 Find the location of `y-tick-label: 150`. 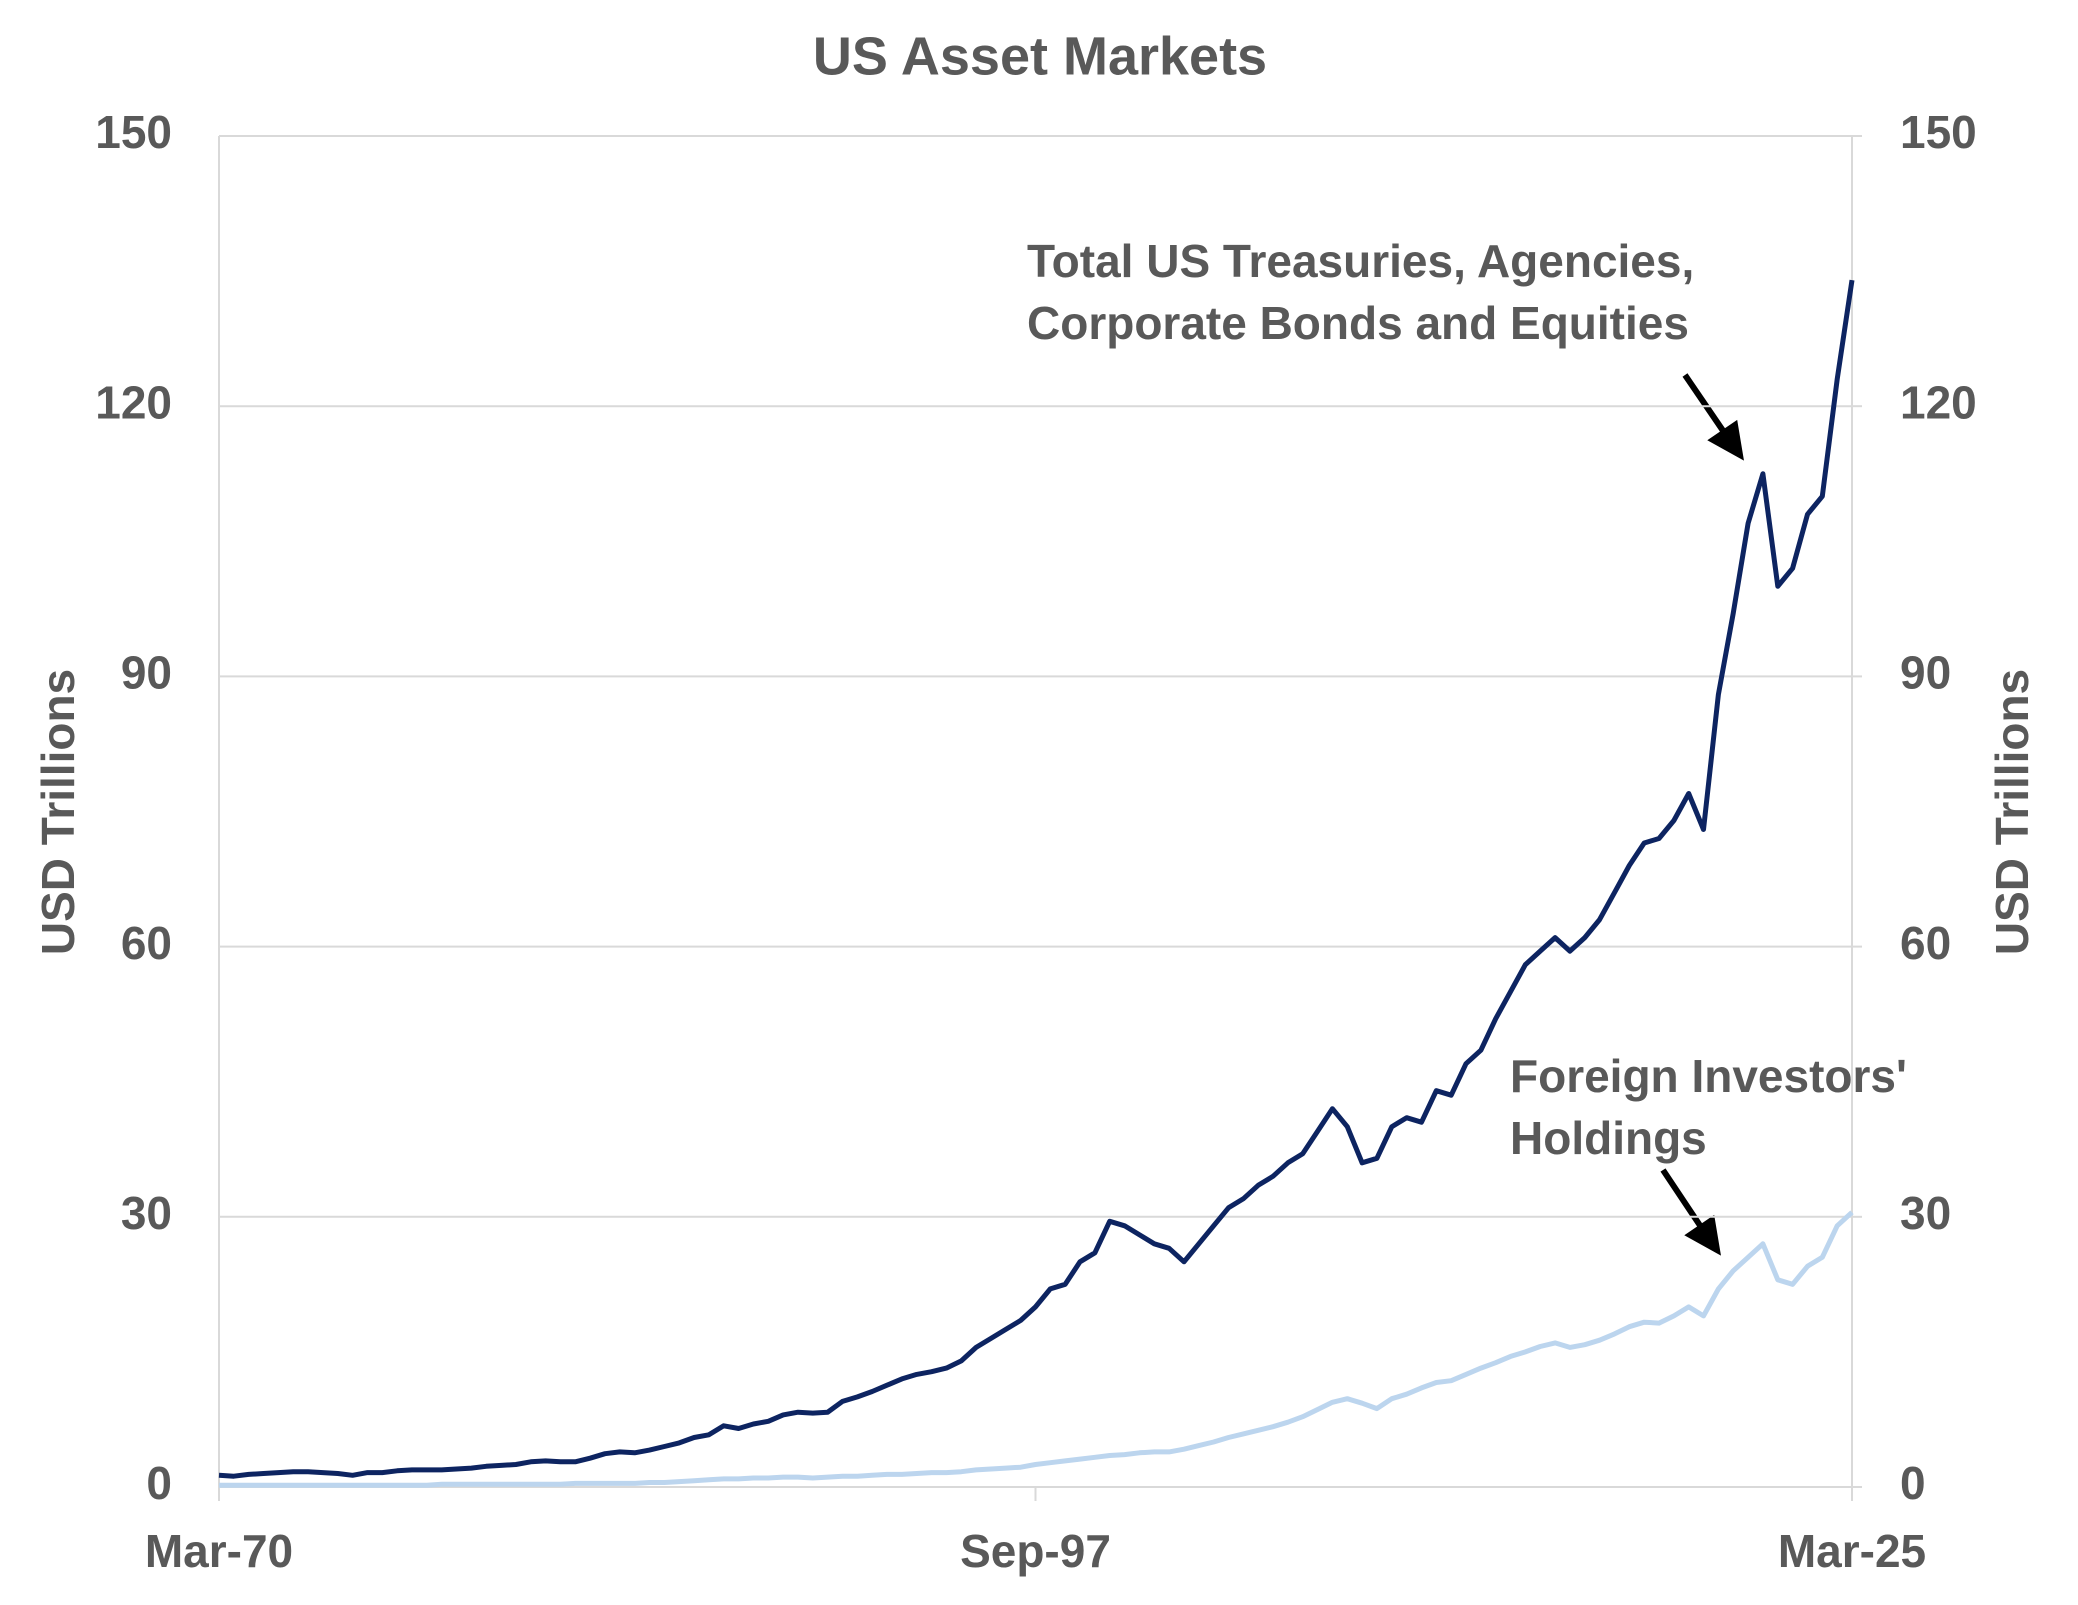

y-tick-label: 150 is located at coordinates (133, 132).